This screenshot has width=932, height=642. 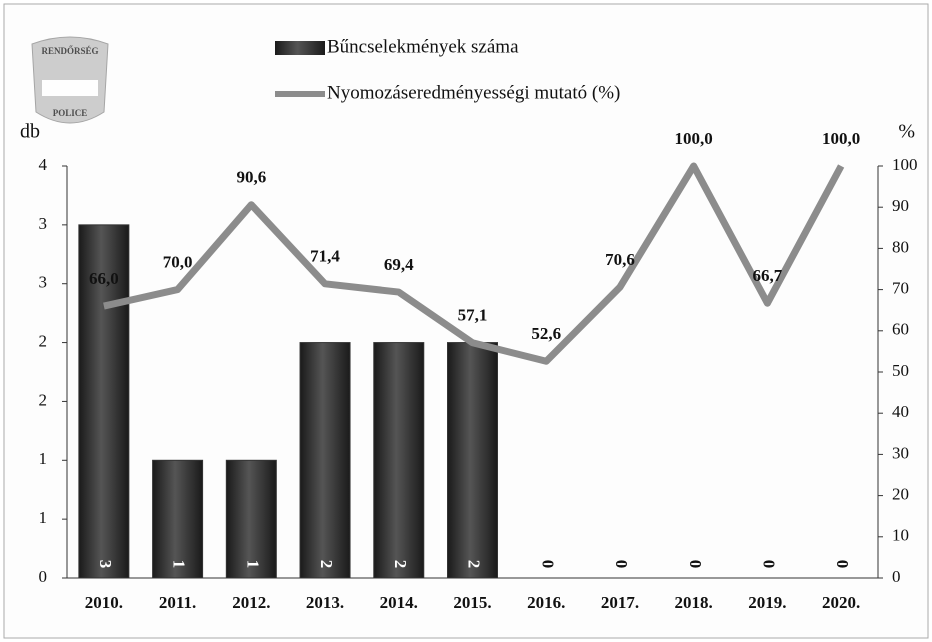 What do you see at coordinates (620, 602) in the screenshot?
I see `x-tick-label: 2017.` at bounding box center [620, 602].